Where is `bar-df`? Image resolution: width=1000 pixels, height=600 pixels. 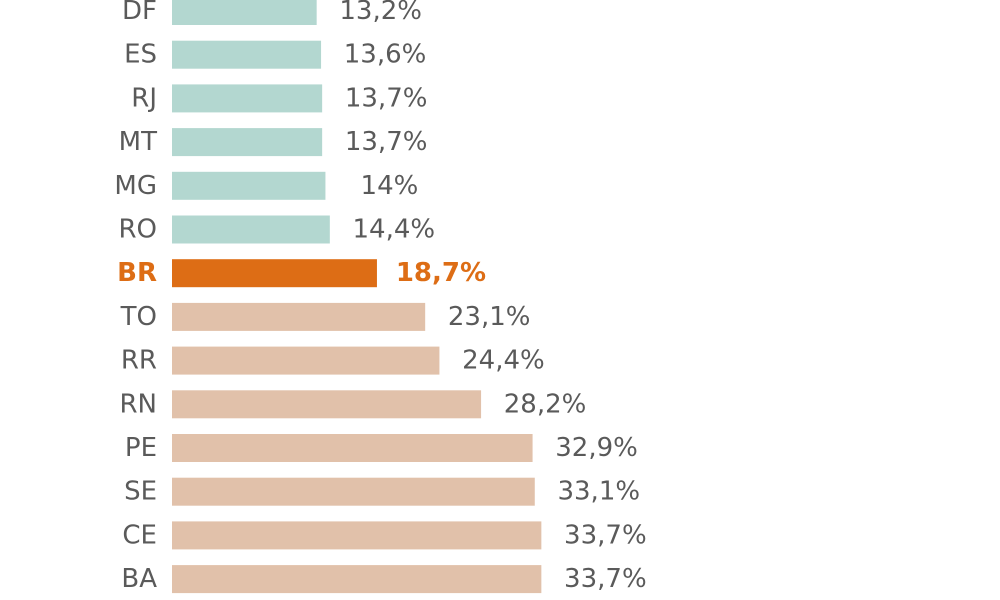
bar-df is located at coordinates (244, 12).